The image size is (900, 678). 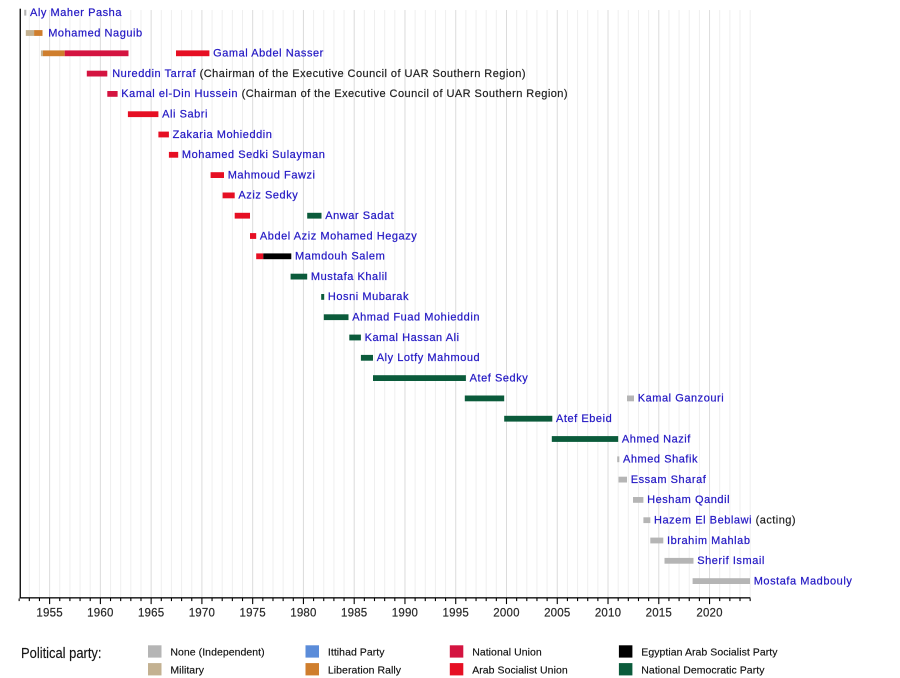 What do you see at coordinates (506, 614) in the screenshot?
I see `svg-text: 2000` at bounding box center [506, 614].